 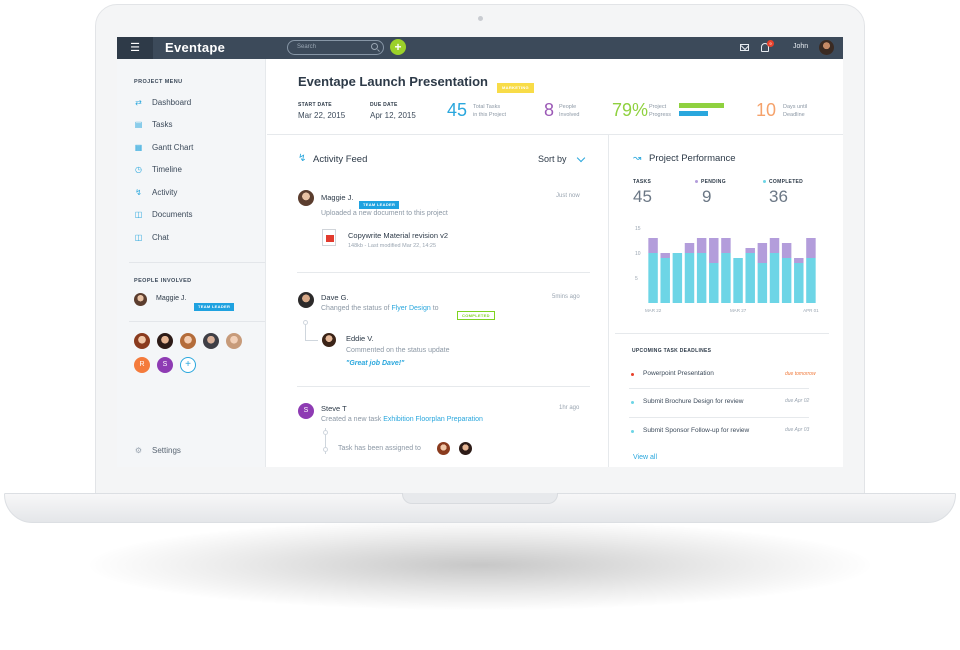 What do you see at coordinates (801, 46) in the screenshot?
I see `user-name: John` at bounding box center [801, 46].